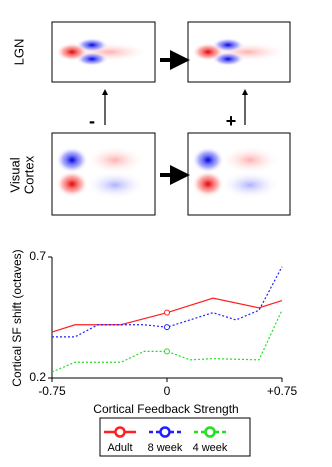 The image size is (332, 467). What do you see at coordinates (52, 391) in the screenshot?
I see `x-tick-label: -0.75` at bounding box center [52, 391].